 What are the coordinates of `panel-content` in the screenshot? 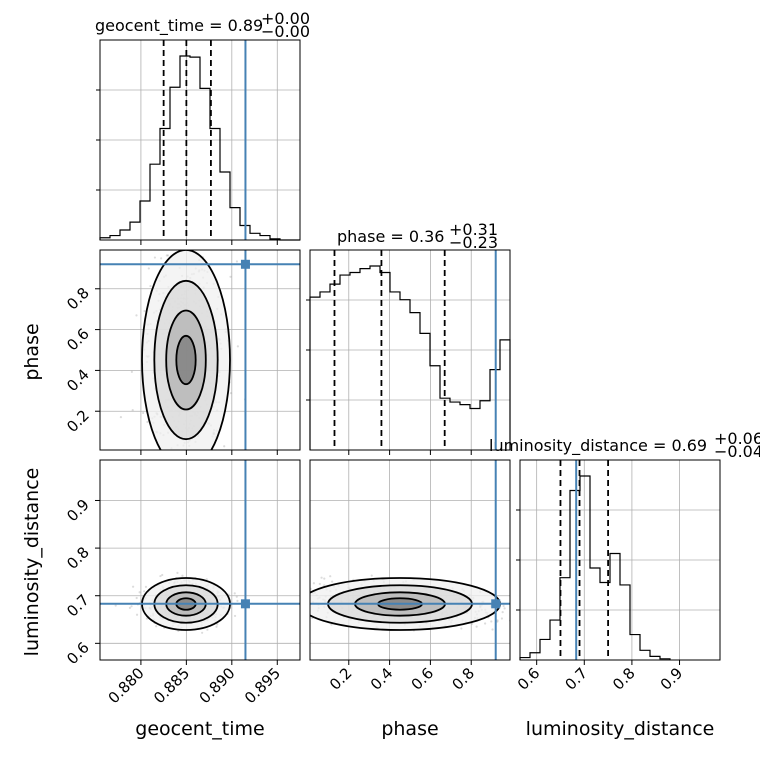 It's located at (395, 560).